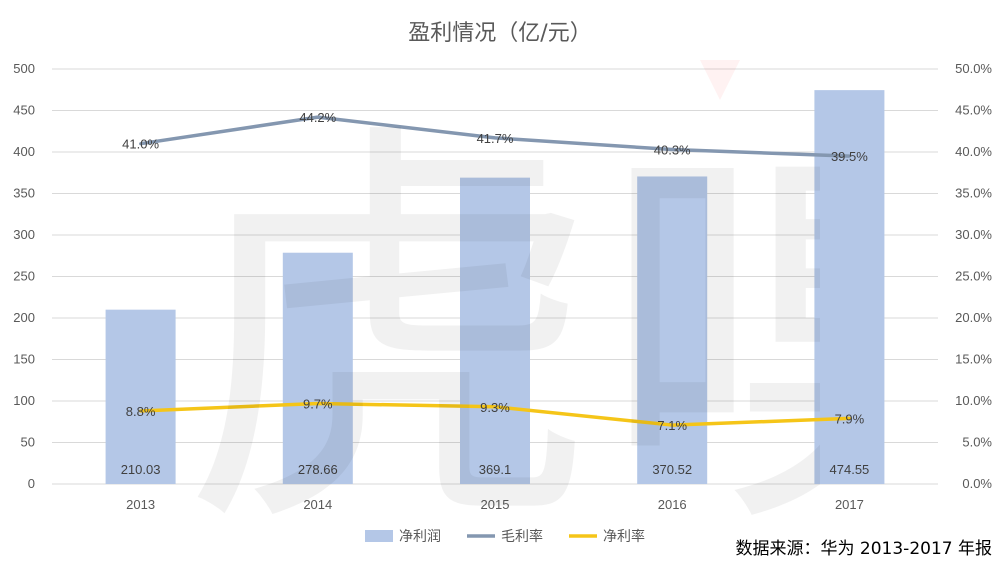  What do you see at coordinates (973, 359) in the screenshot?
I see `y-right-tick-label: 15.0%` at bounding box center [973, 359].